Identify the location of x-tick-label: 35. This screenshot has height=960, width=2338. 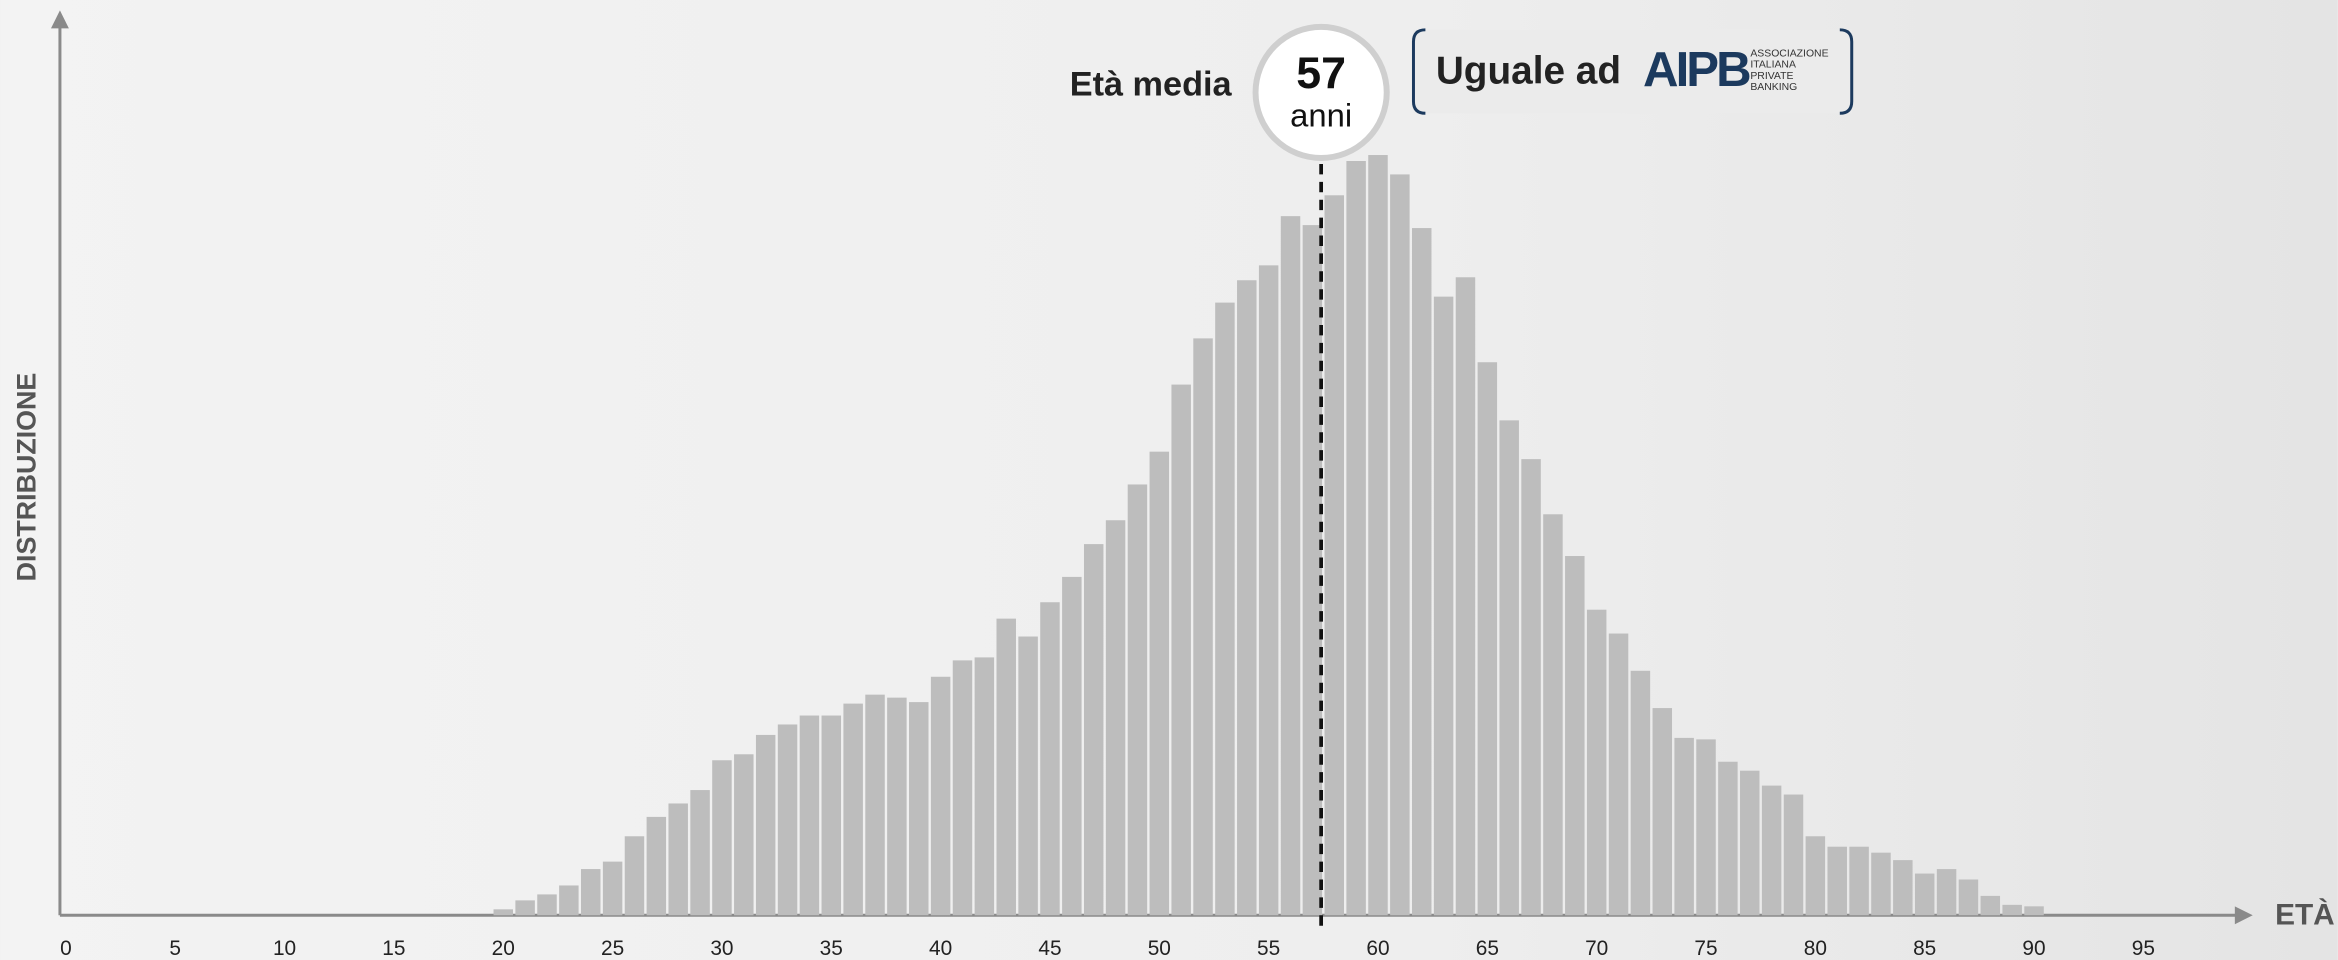
(831, 948).